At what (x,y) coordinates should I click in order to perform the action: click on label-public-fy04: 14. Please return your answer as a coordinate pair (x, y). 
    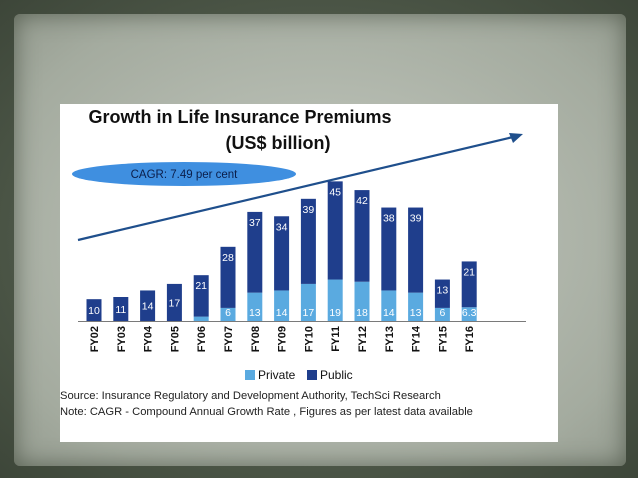
    Looking at the image, I should click on (148, 307).